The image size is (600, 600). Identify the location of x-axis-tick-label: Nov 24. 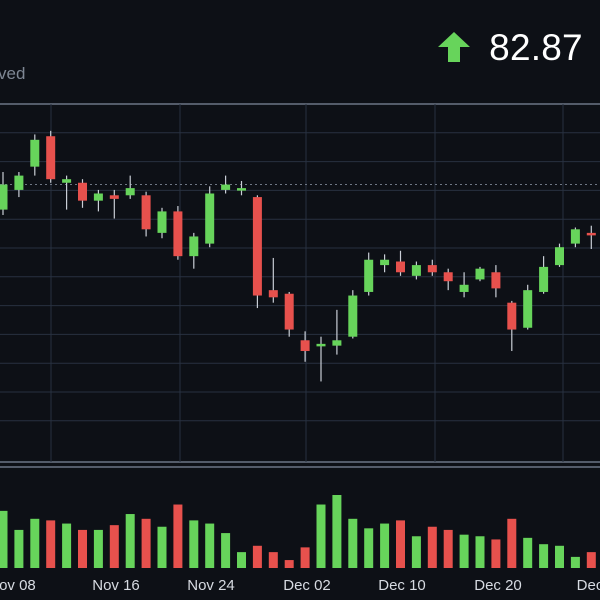
(211, 585).